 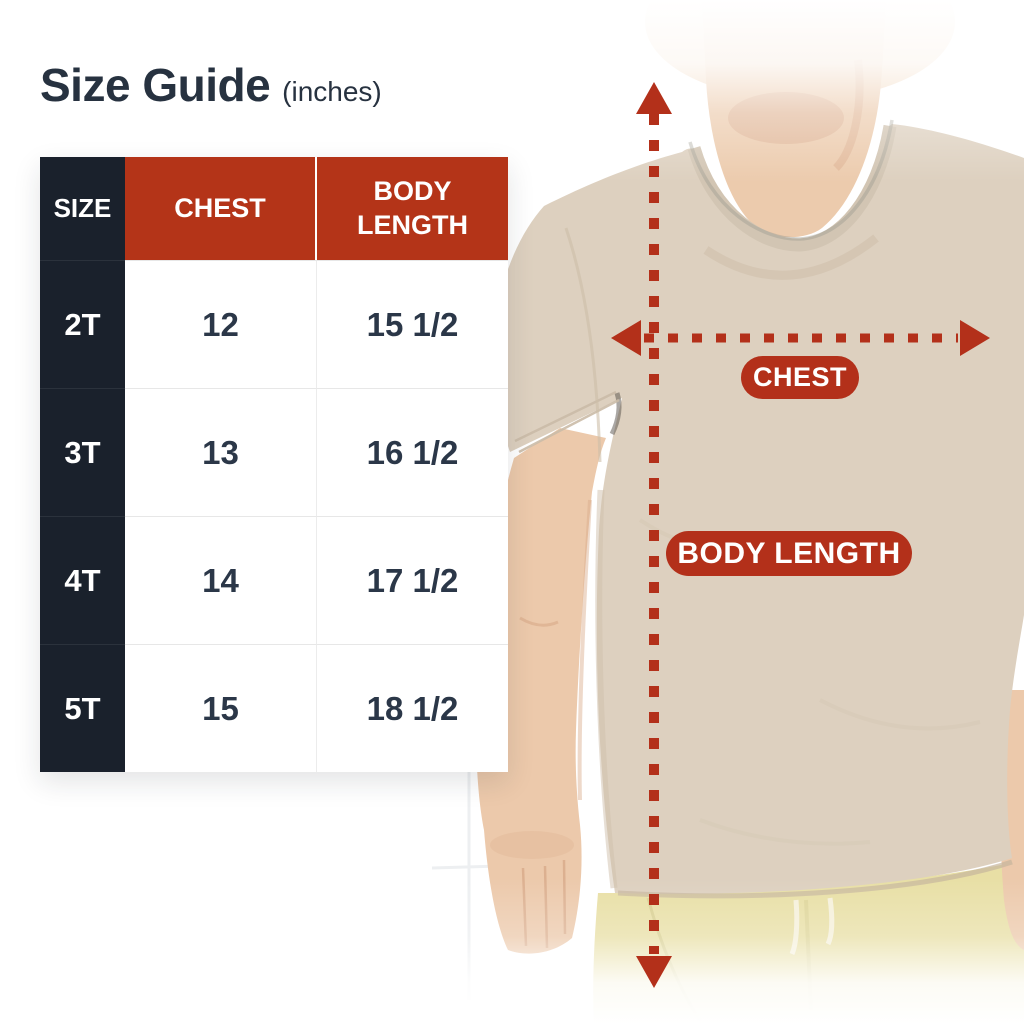 What do you see at coordinates (654, 535) in the screenshot?
I see `body-length-measure-arrow` at bounding box center [654, 535].